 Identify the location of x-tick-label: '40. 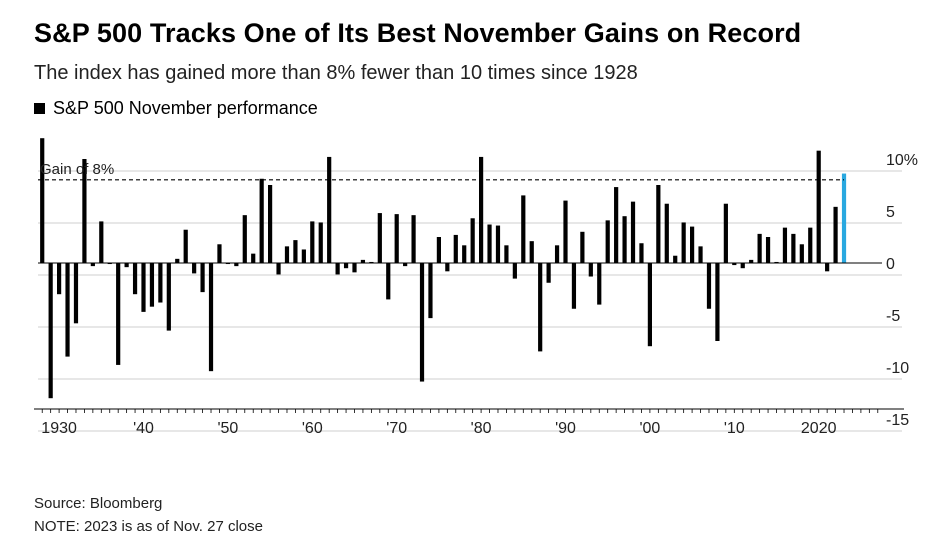
(143, 428).